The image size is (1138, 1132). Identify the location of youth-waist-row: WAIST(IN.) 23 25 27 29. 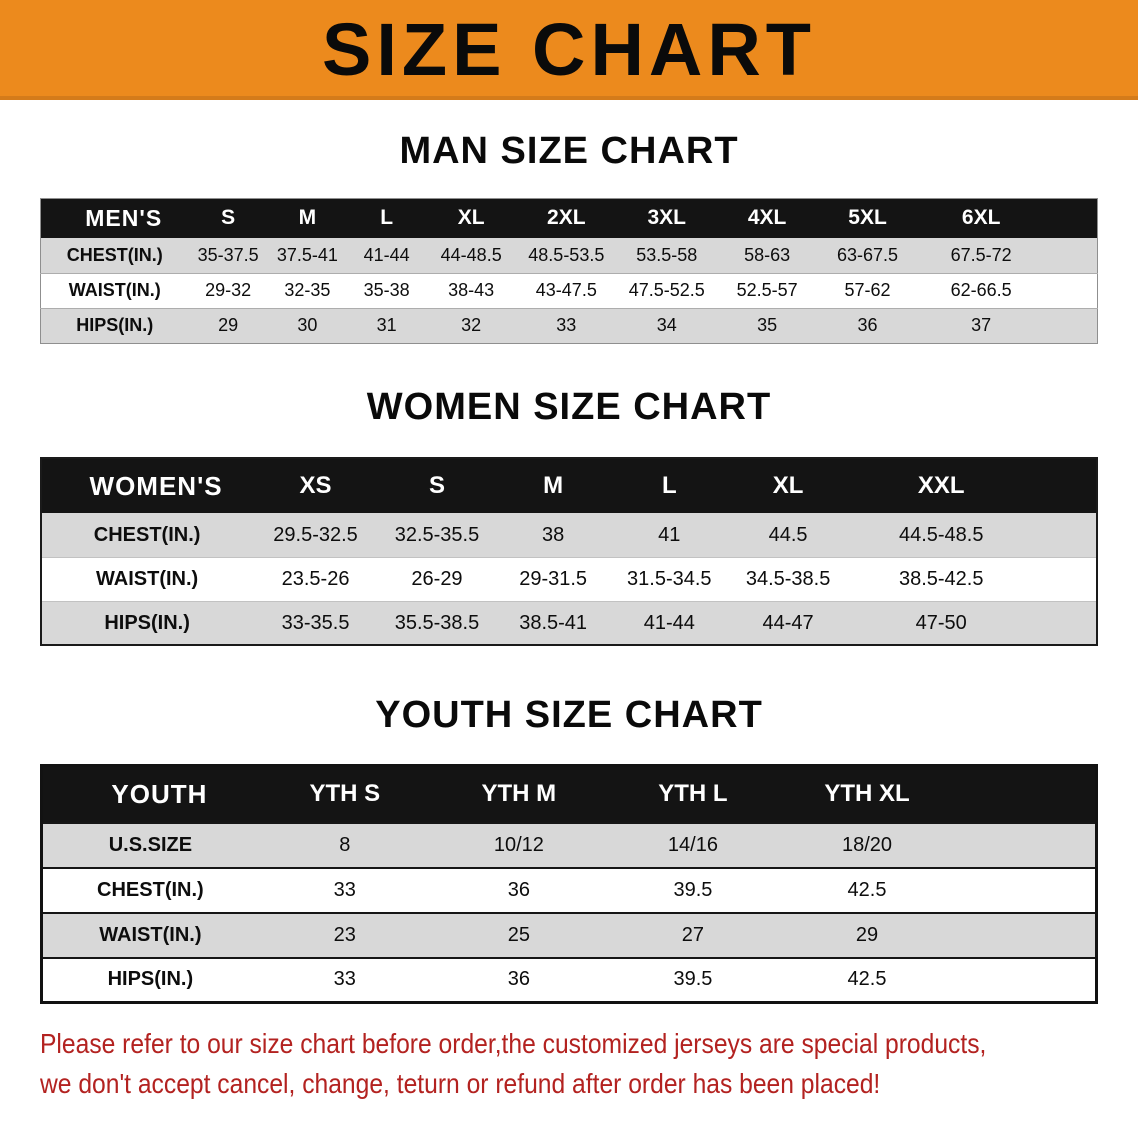
(569, 934).